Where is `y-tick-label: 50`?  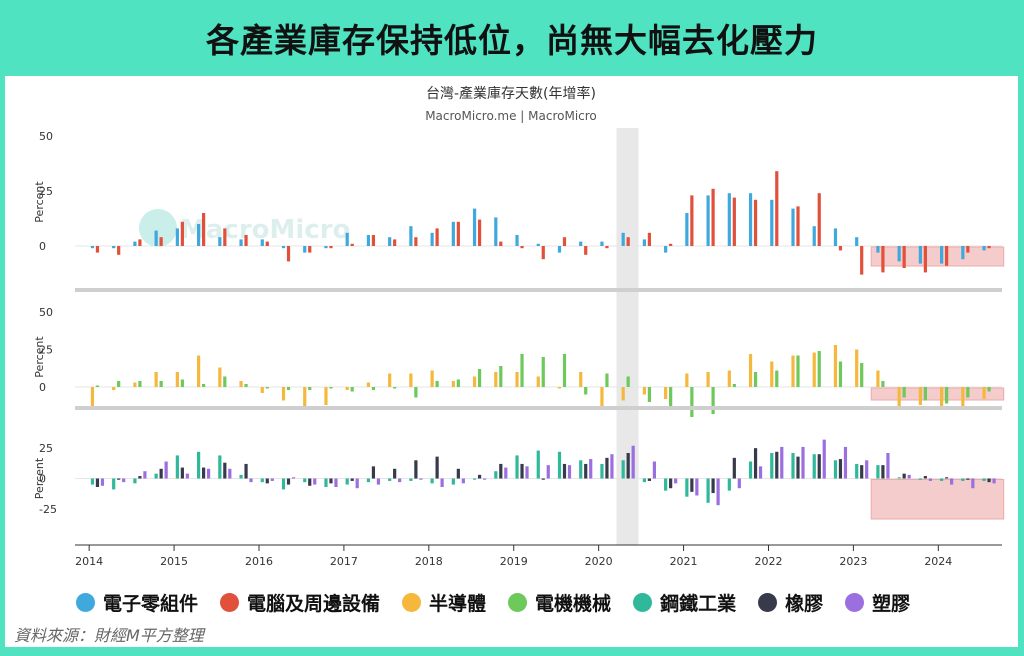
y-tick-label: 50 is located at coordinates (46, 312).